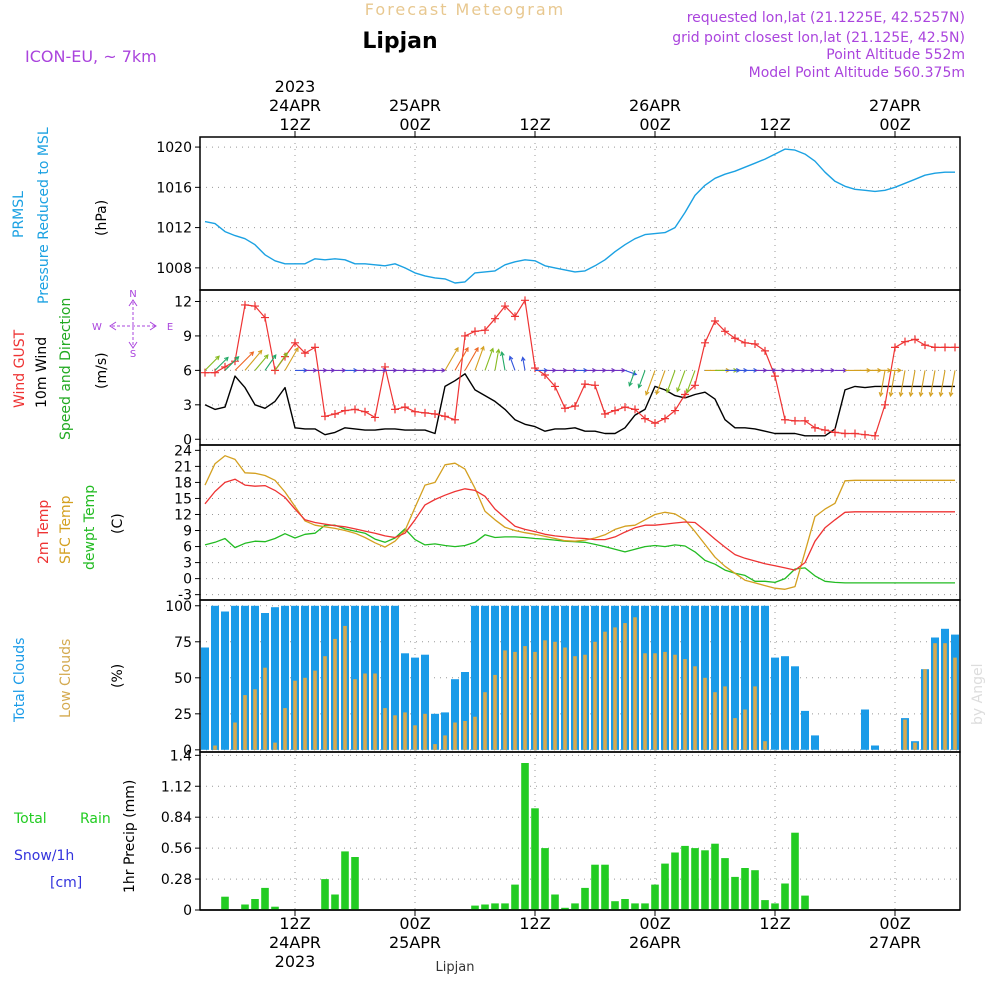  I want to click on footer-location: Lipjan, so click(455, 967).